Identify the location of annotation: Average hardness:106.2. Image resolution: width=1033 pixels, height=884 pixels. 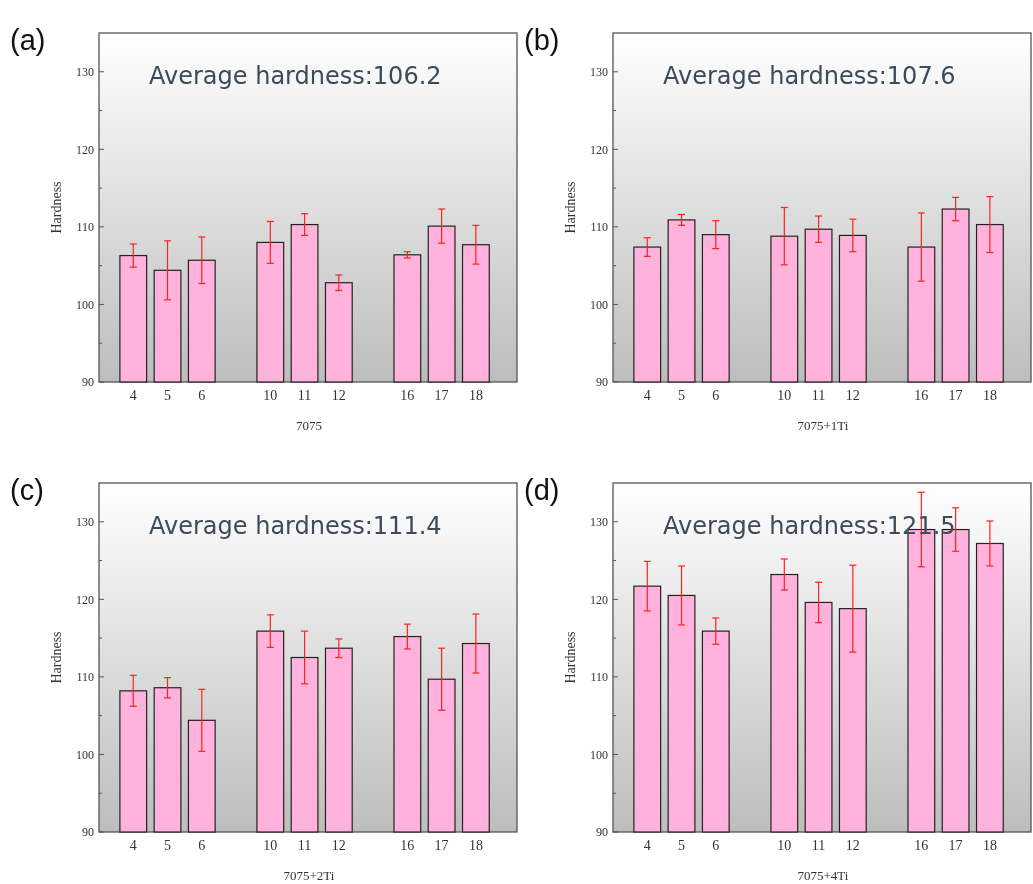
(295, 76).